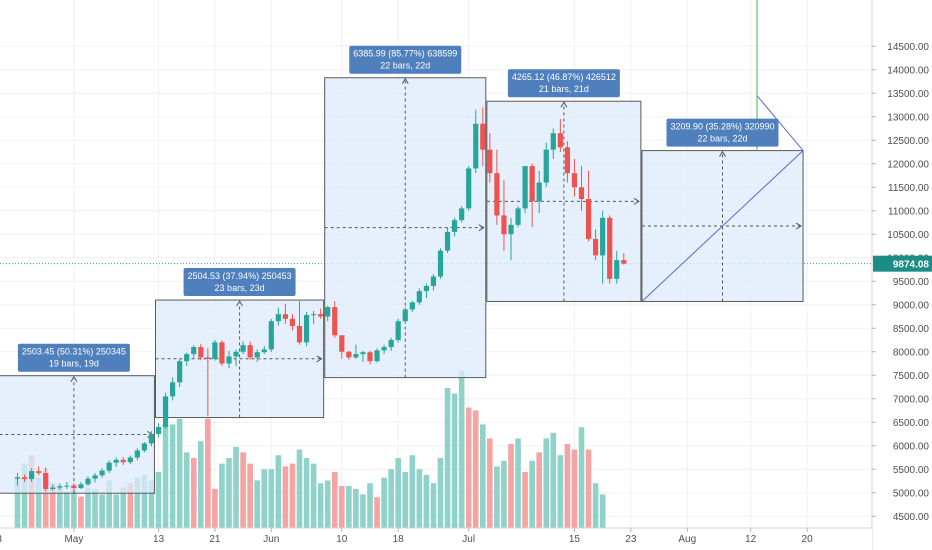 The image size is (932, 550). I want to click on price-tick-label: 7500.00, so click(911, 376).